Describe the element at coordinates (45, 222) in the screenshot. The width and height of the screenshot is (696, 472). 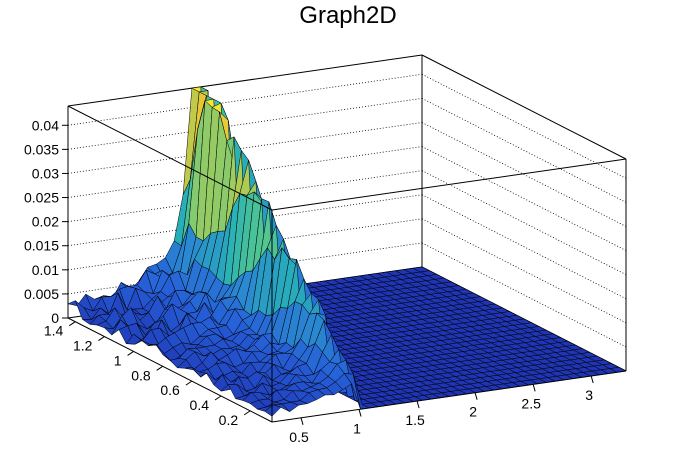
I see `z-tick-label: 0.02` at that location.